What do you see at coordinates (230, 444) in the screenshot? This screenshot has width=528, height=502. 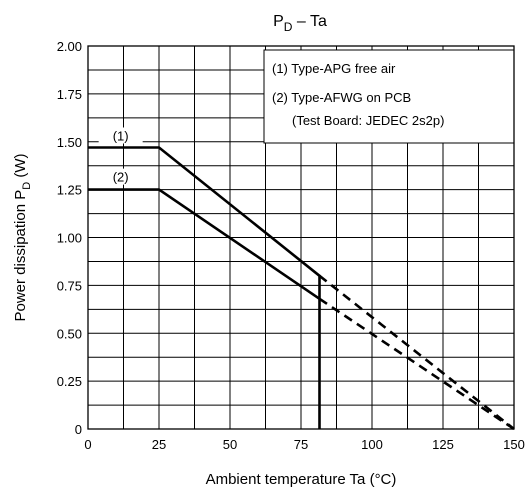 I see `x-tick-label: 50` at bounding box center [230, 444].